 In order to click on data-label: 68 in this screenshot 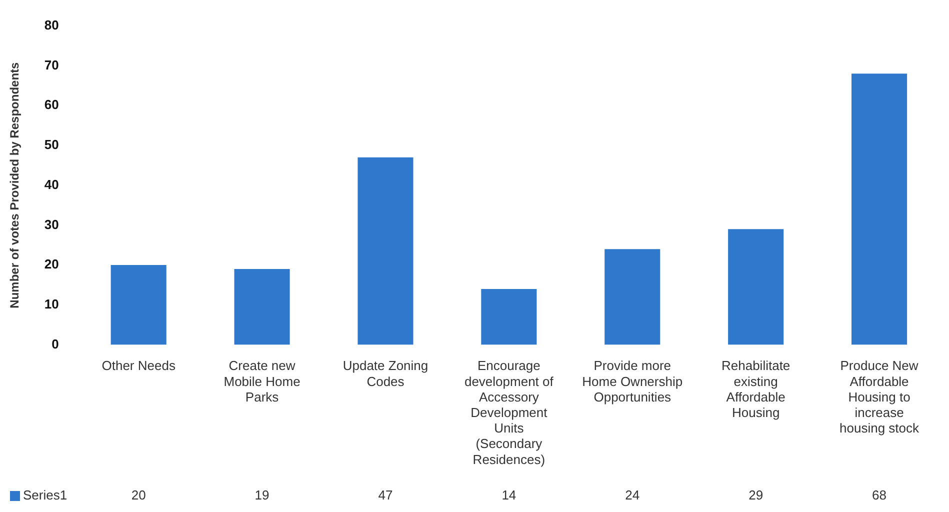, I will do `click(879, 495)`.